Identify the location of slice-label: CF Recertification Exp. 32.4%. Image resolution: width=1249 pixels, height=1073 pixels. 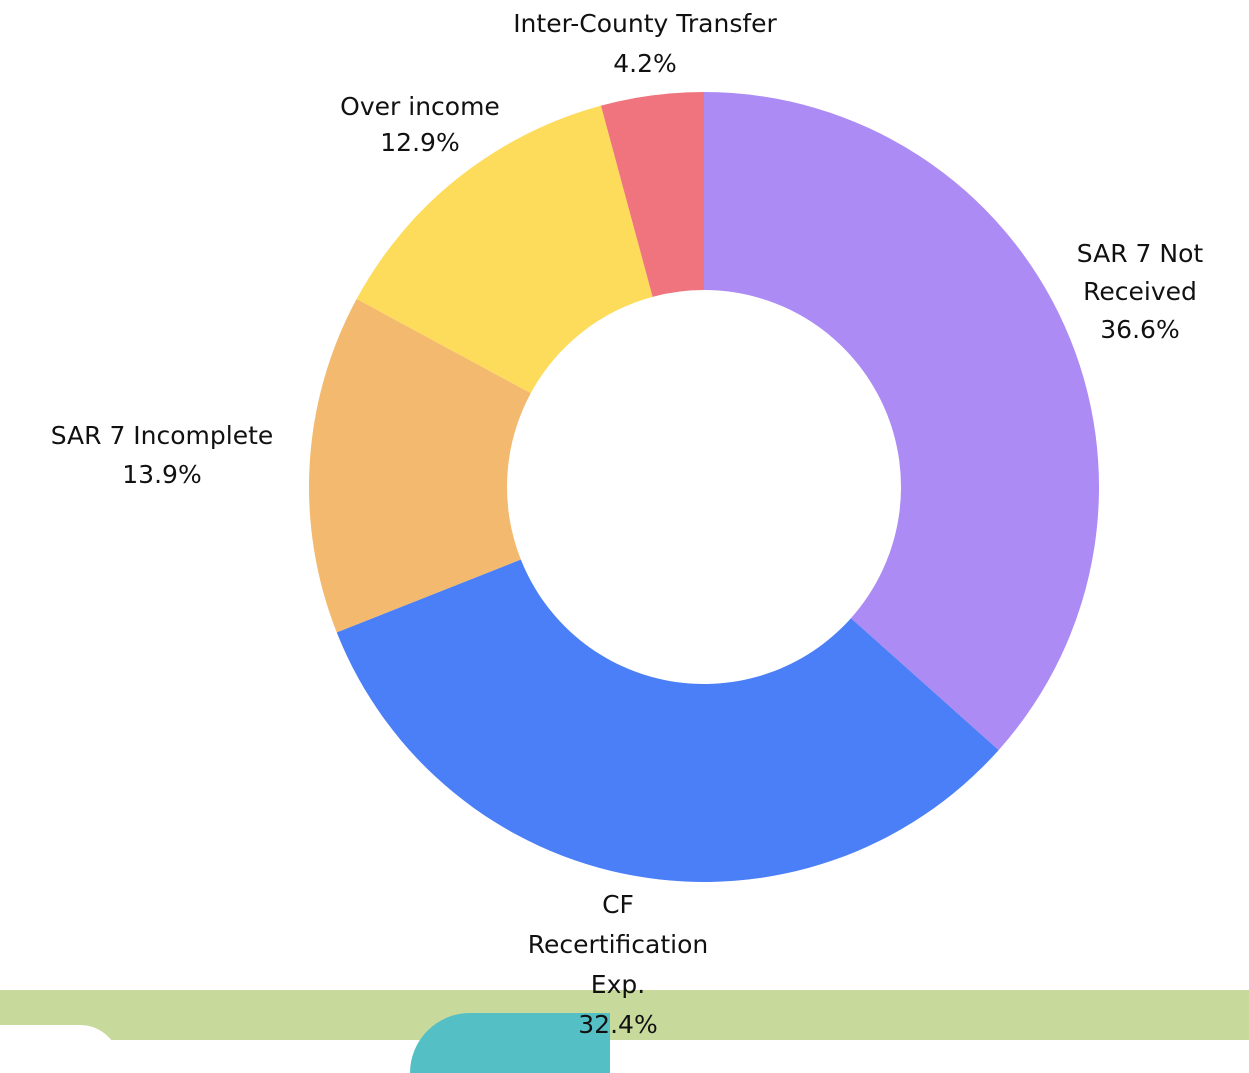
(618, 965).